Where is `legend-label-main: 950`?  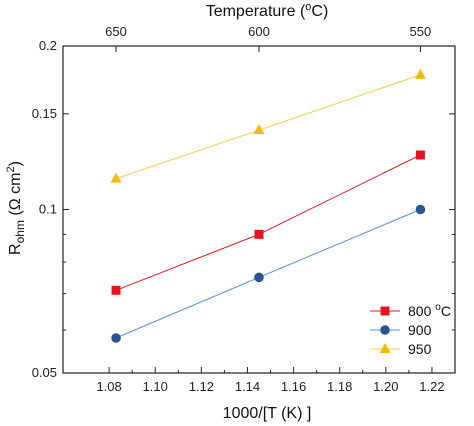
legend-label-main: 950 is located at coordinates (420, 349).